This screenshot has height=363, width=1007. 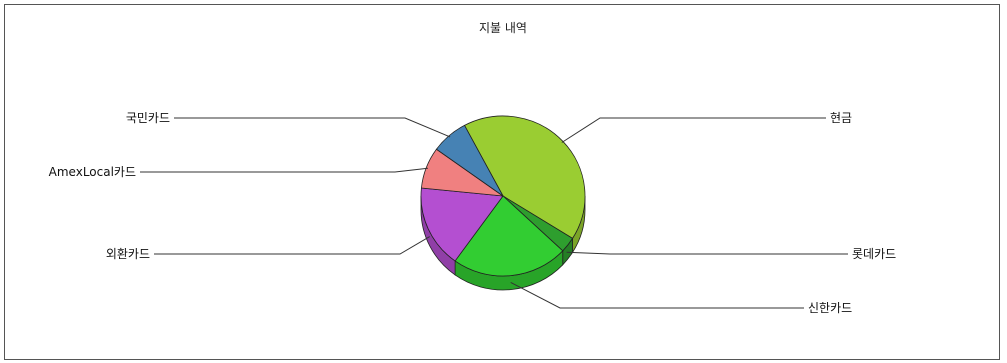 I want to click on slice-label-4: AmexLocal카드, so click(x=92, y=172).